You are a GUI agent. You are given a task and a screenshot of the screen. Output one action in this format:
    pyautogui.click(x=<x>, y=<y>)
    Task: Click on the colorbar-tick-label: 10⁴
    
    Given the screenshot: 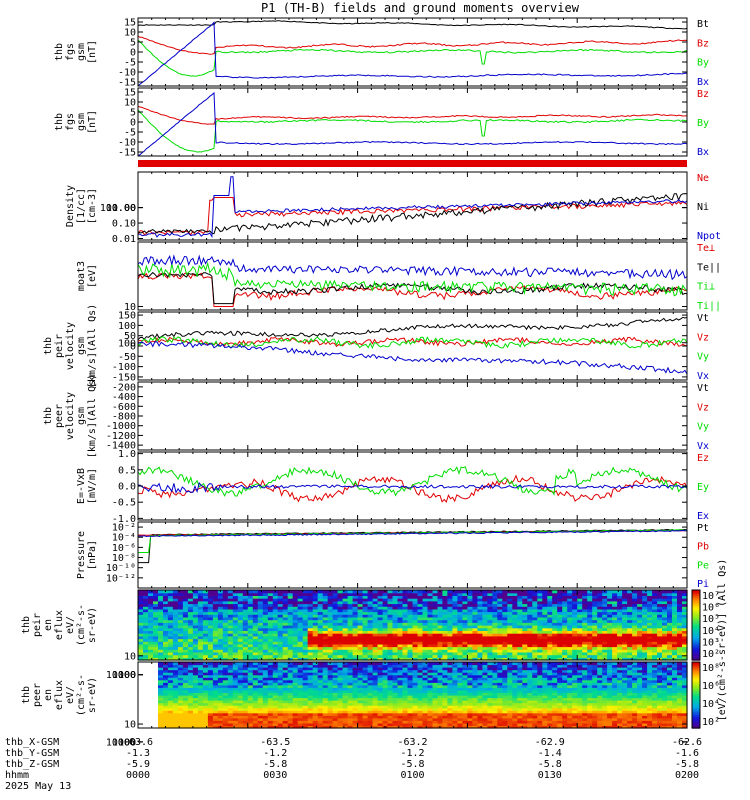 What is the action you would take?
    pyautogui.click(x=711, y=631)
    